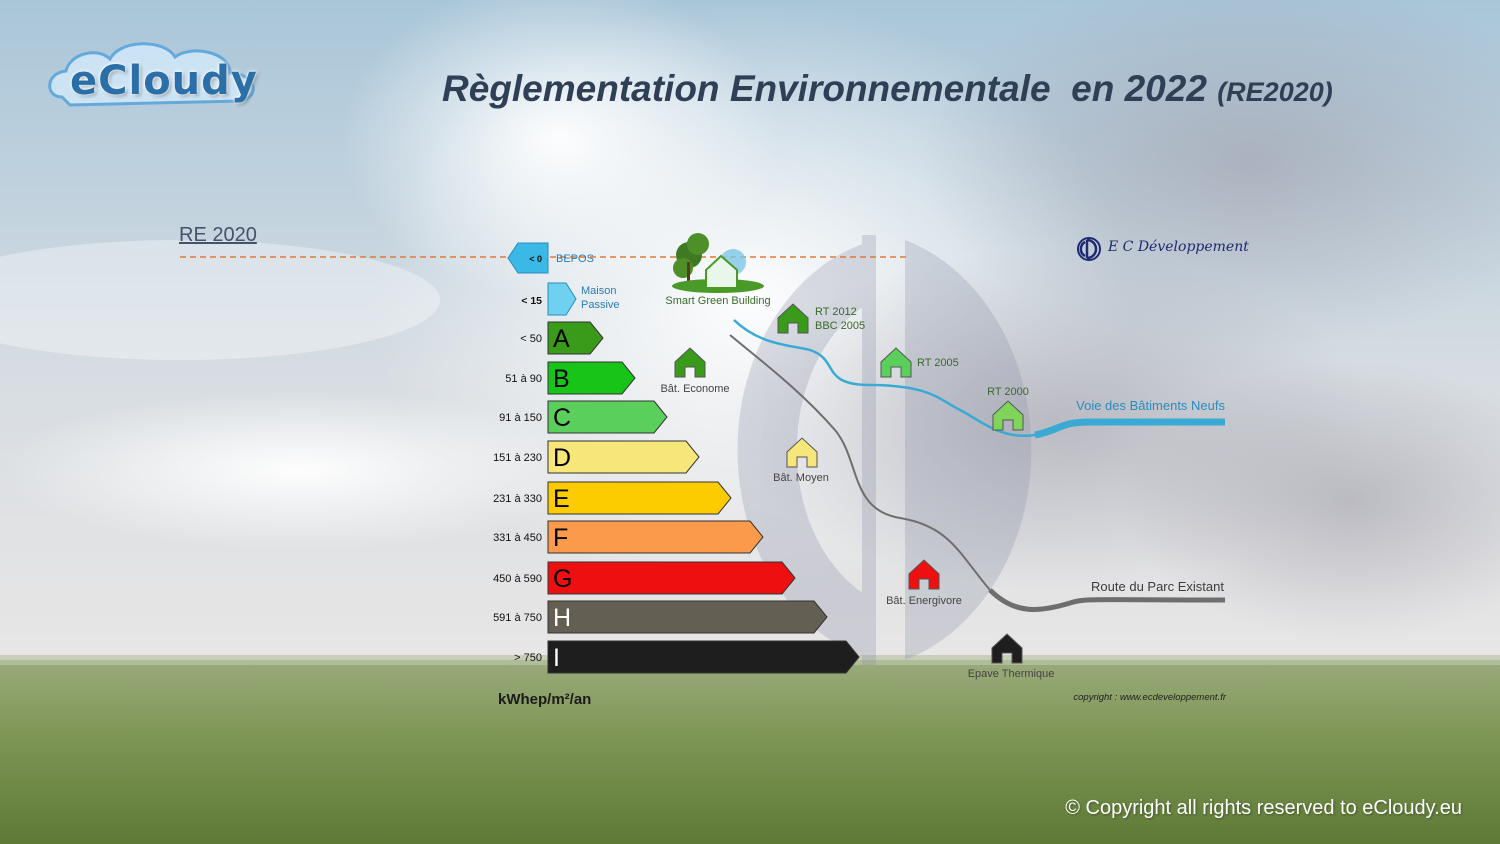 This screenshot has width=1500, height=844. What do you see at coordinates (562, 579) in the screenshot?
I see `energy-class-letter: G` at bounding box center [562, 579].